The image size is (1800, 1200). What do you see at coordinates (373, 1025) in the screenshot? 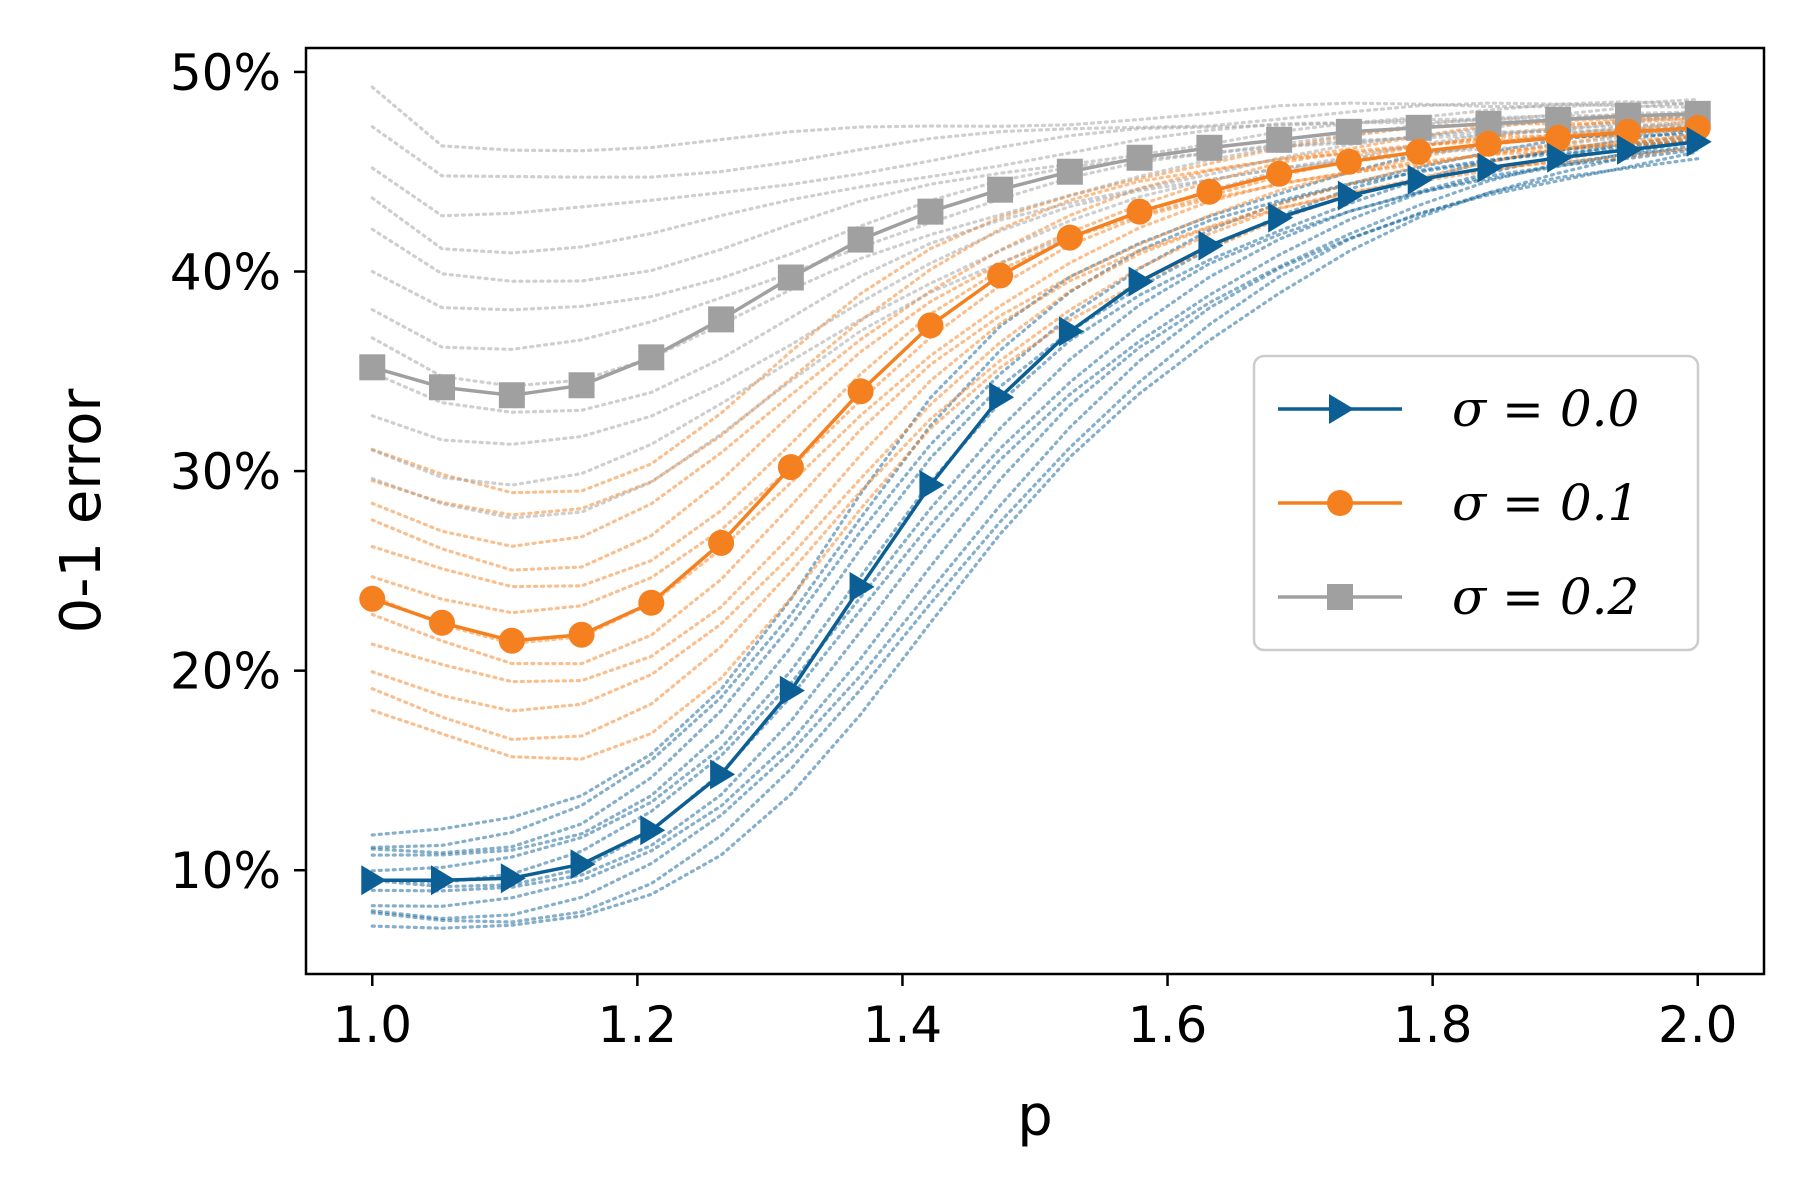
I see `x-tick-label: 1.0` at bounding box center [373, 1025].